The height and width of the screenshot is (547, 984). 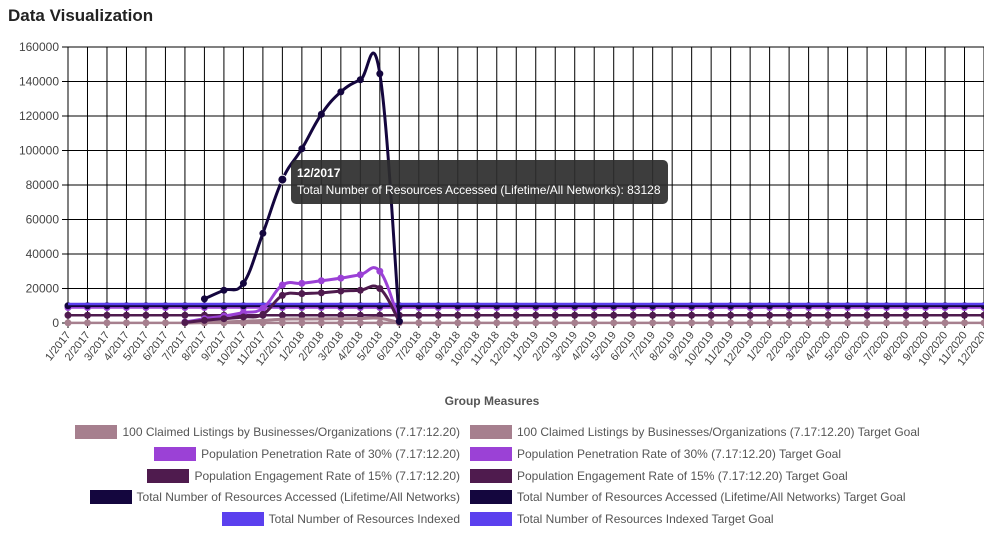 What do you see at coordinates (282, 179) in the screenshot?
I see `highlighted-point` at bounding box center [282, 179].